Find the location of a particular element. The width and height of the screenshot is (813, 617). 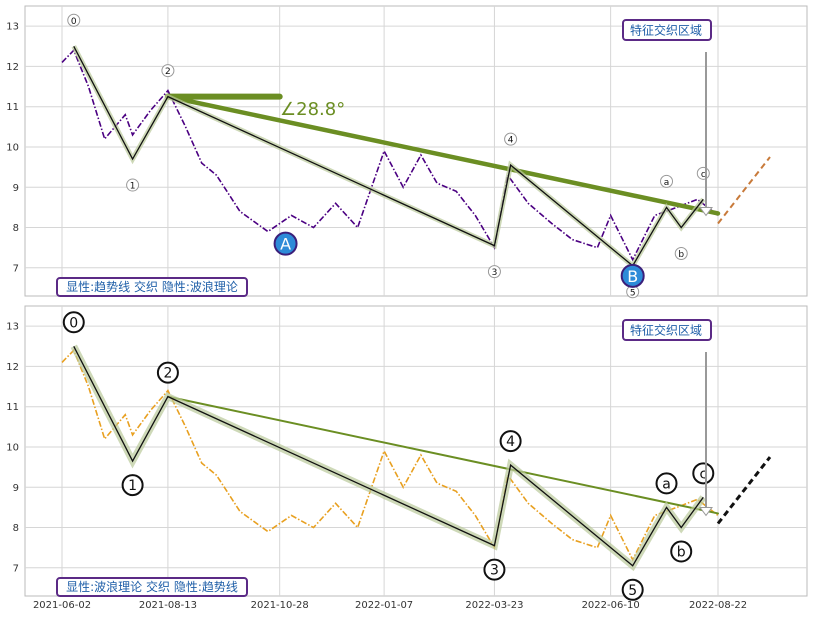

x-tick-label: 2021-10-28 is located at coordinates (280, 605).